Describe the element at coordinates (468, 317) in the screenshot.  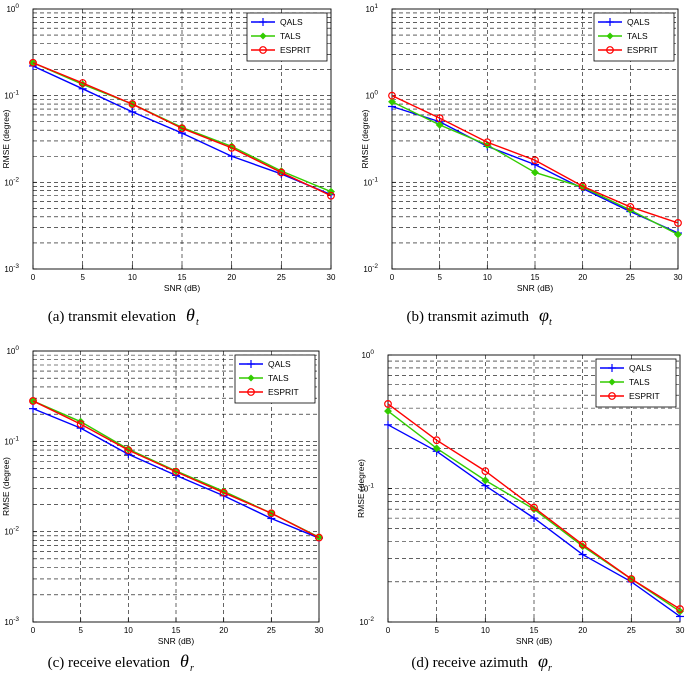
I see `caption-text: (b) transmit azimuth` at that location.